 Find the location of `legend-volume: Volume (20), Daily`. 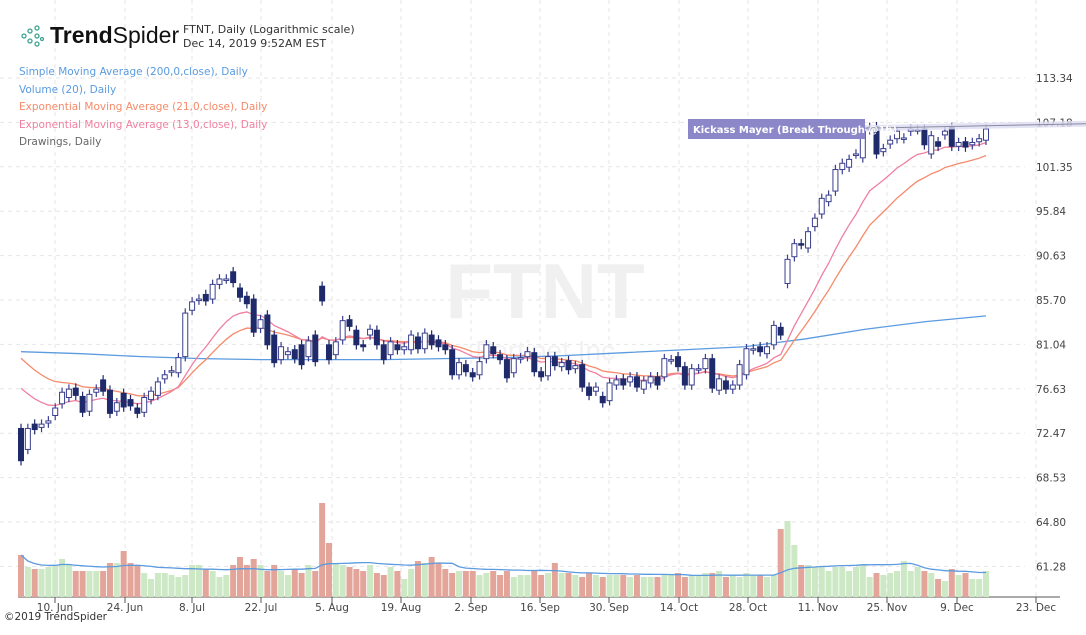

legend-volume: Volume (20), Daily is located at coordinates (68, 89).